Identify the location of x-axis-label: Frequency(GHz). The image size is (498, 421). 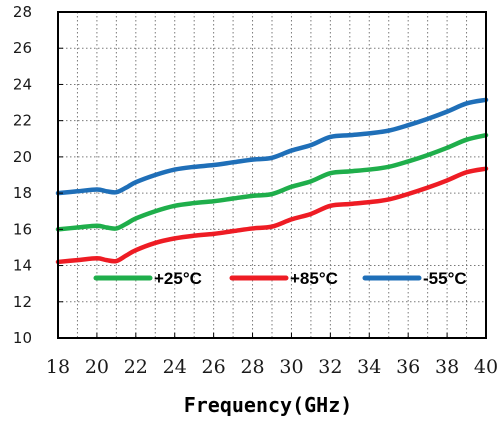
(268, 405).